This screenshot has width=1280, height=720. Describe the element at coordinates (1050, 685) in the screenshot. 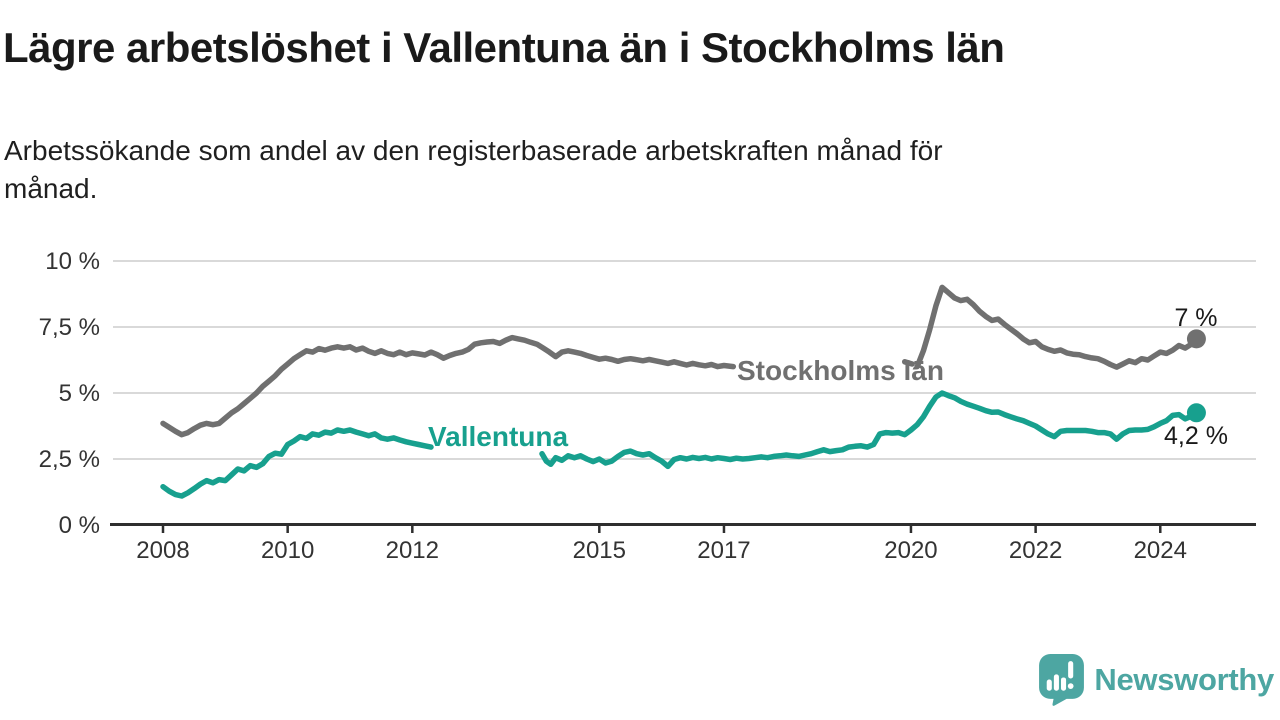

I see `bar-short` at that location.